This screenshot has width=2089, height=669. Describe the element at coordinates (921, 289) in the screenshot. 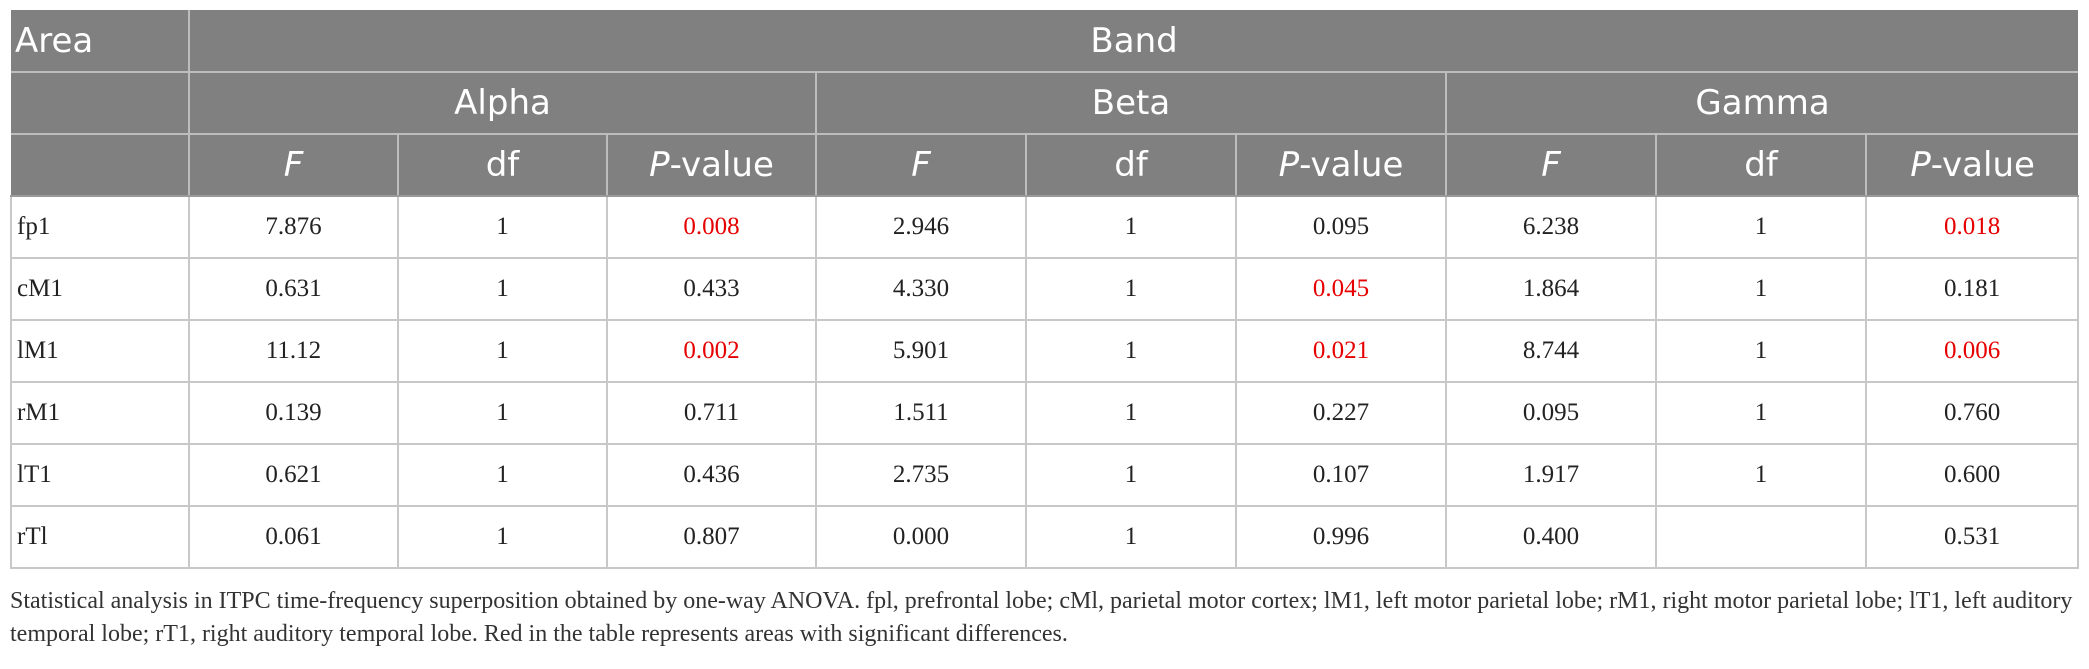

I see `beta-f-cell: 4.330` at that location.